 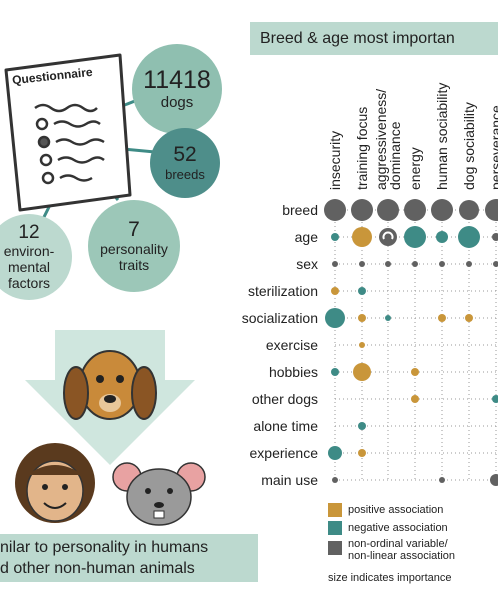 What do you see at coordinates (306, 237) in the screenshot?
I see `row-label: age` at bounding box center [306, 237].